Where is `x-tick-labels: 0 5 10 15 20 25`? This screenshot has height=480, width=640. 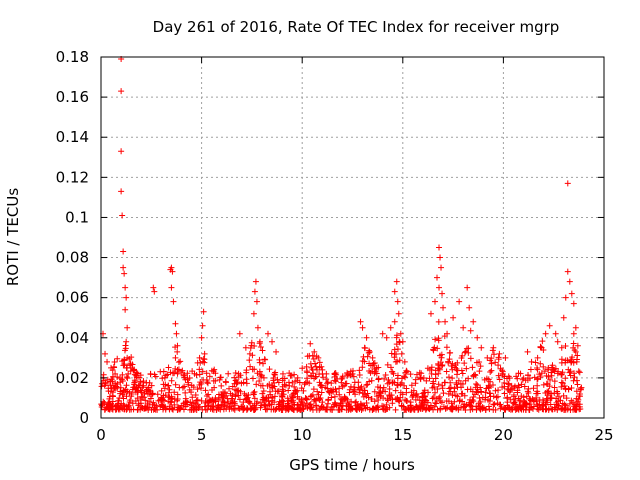
x-tick-labels: 0 5 10 15 20 25 is located at coordinates (354, 435).